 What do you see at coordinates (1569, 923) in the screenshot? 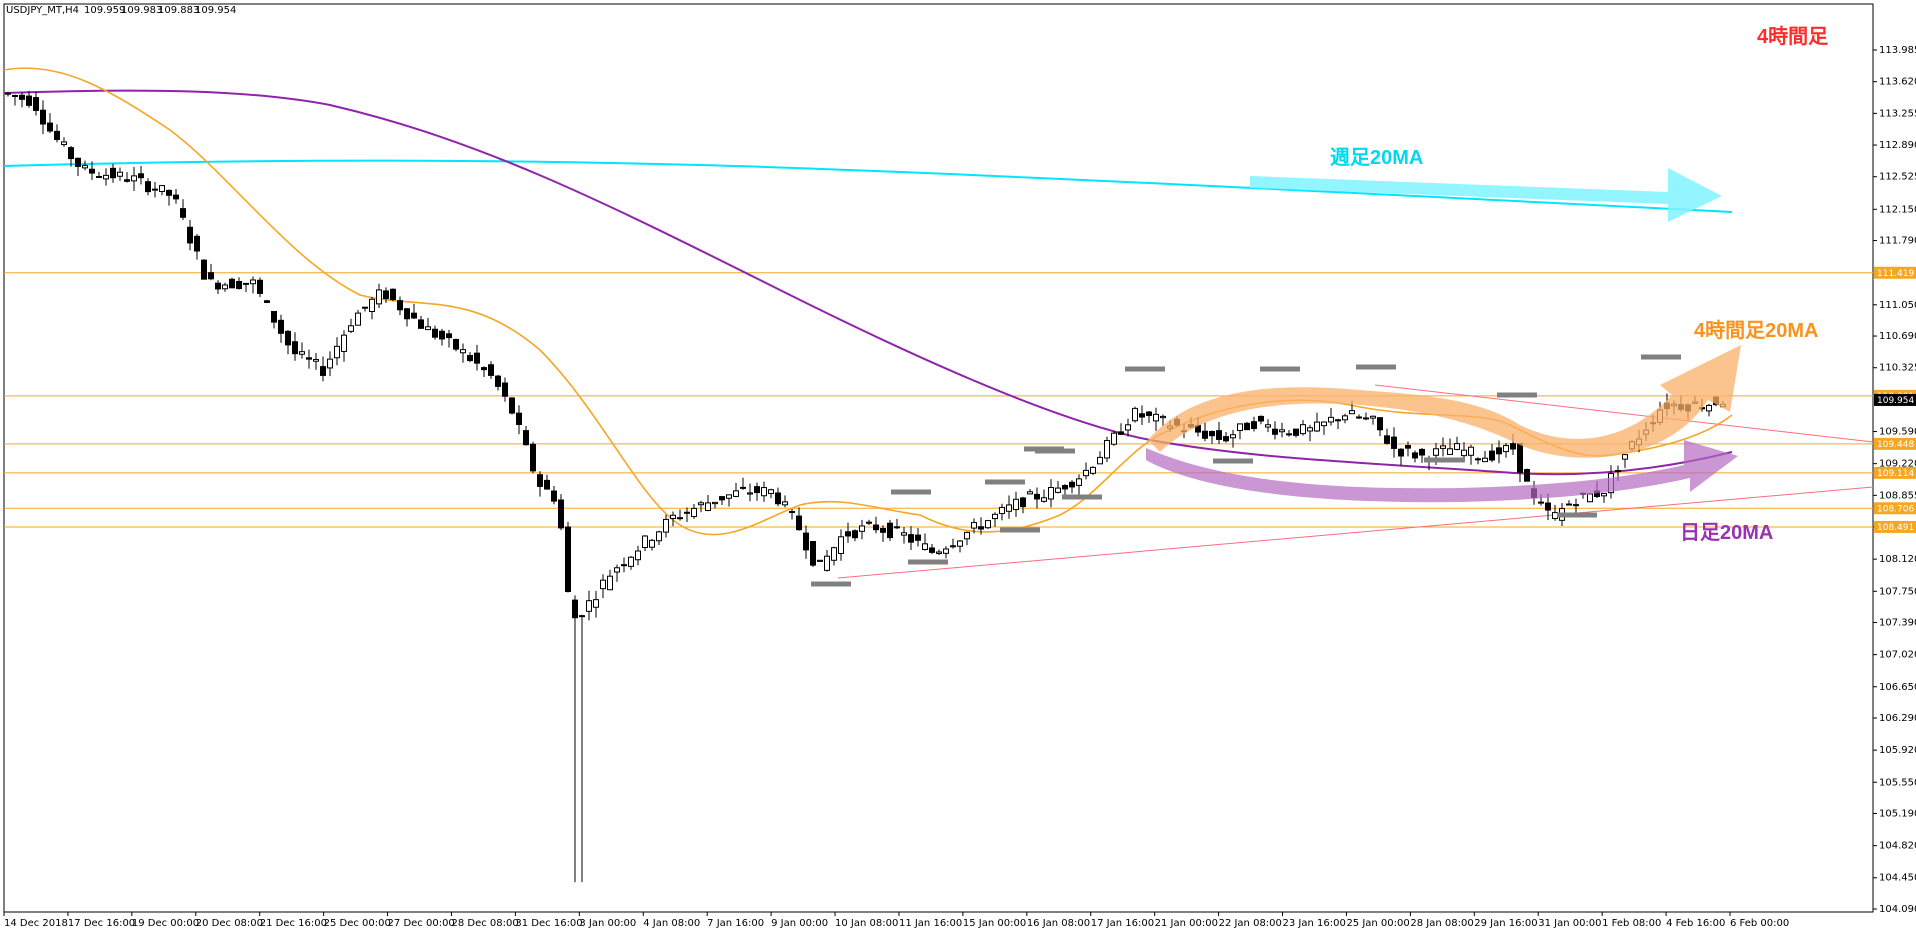
I see `x-tick-label: 31 Jan 00:00` at bounding box center [1569, 923].